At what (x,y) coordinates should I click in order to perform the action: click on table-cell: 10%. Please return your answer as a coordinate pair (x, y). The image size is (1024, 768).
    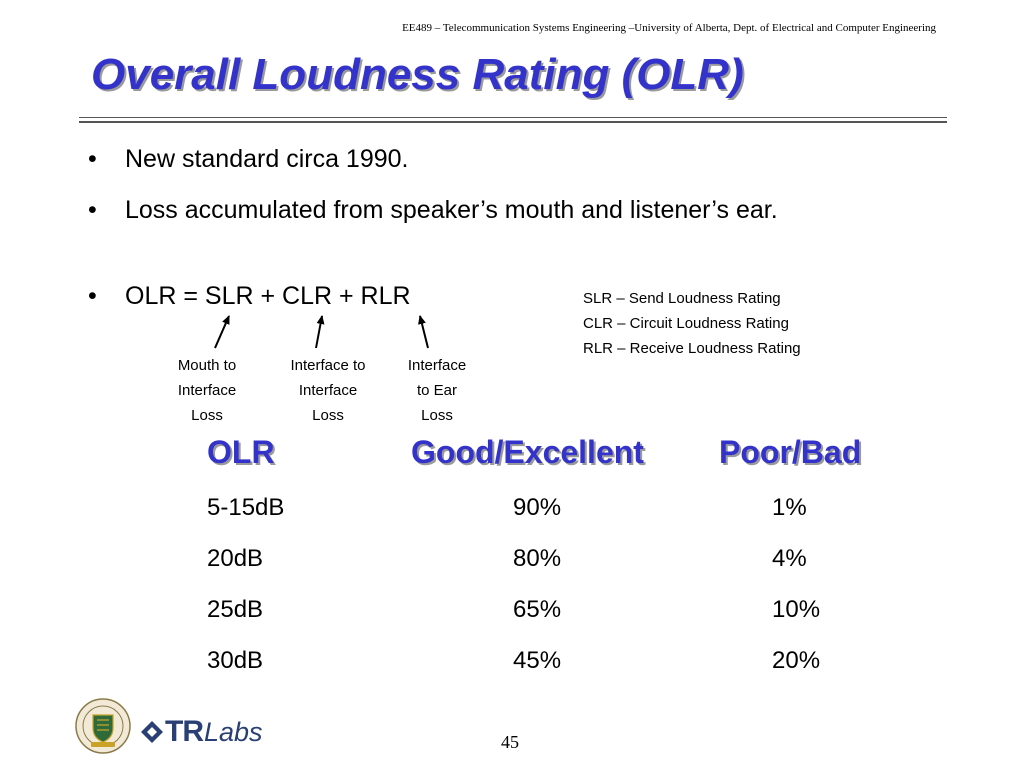
    Looking at the image, I should click on (796, 609).